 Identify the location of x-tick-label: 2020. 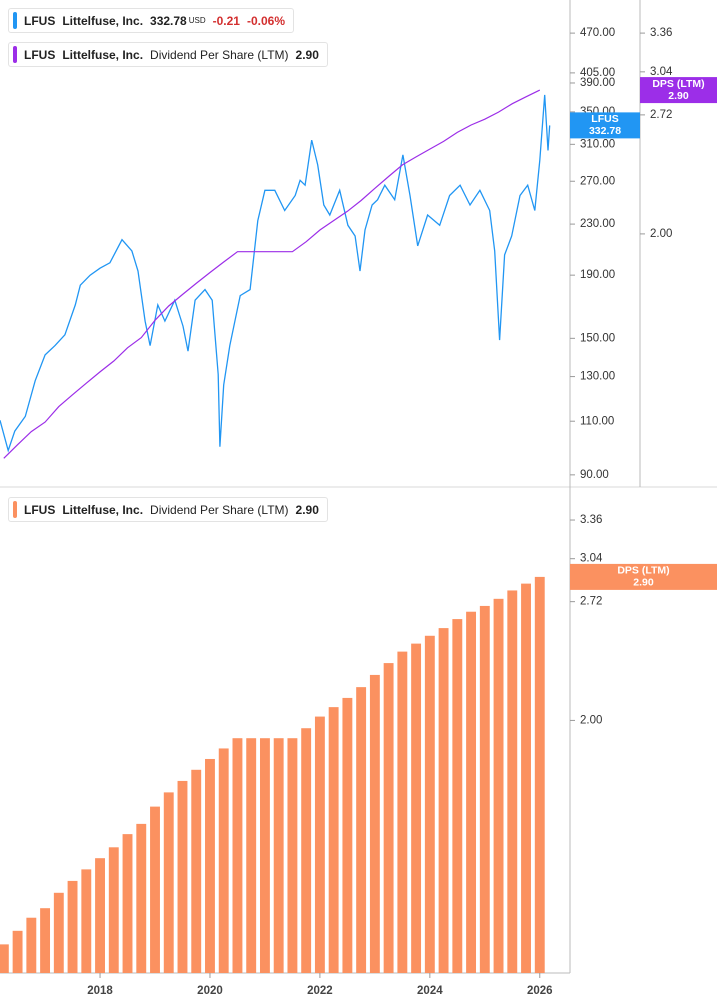
(210, 991).